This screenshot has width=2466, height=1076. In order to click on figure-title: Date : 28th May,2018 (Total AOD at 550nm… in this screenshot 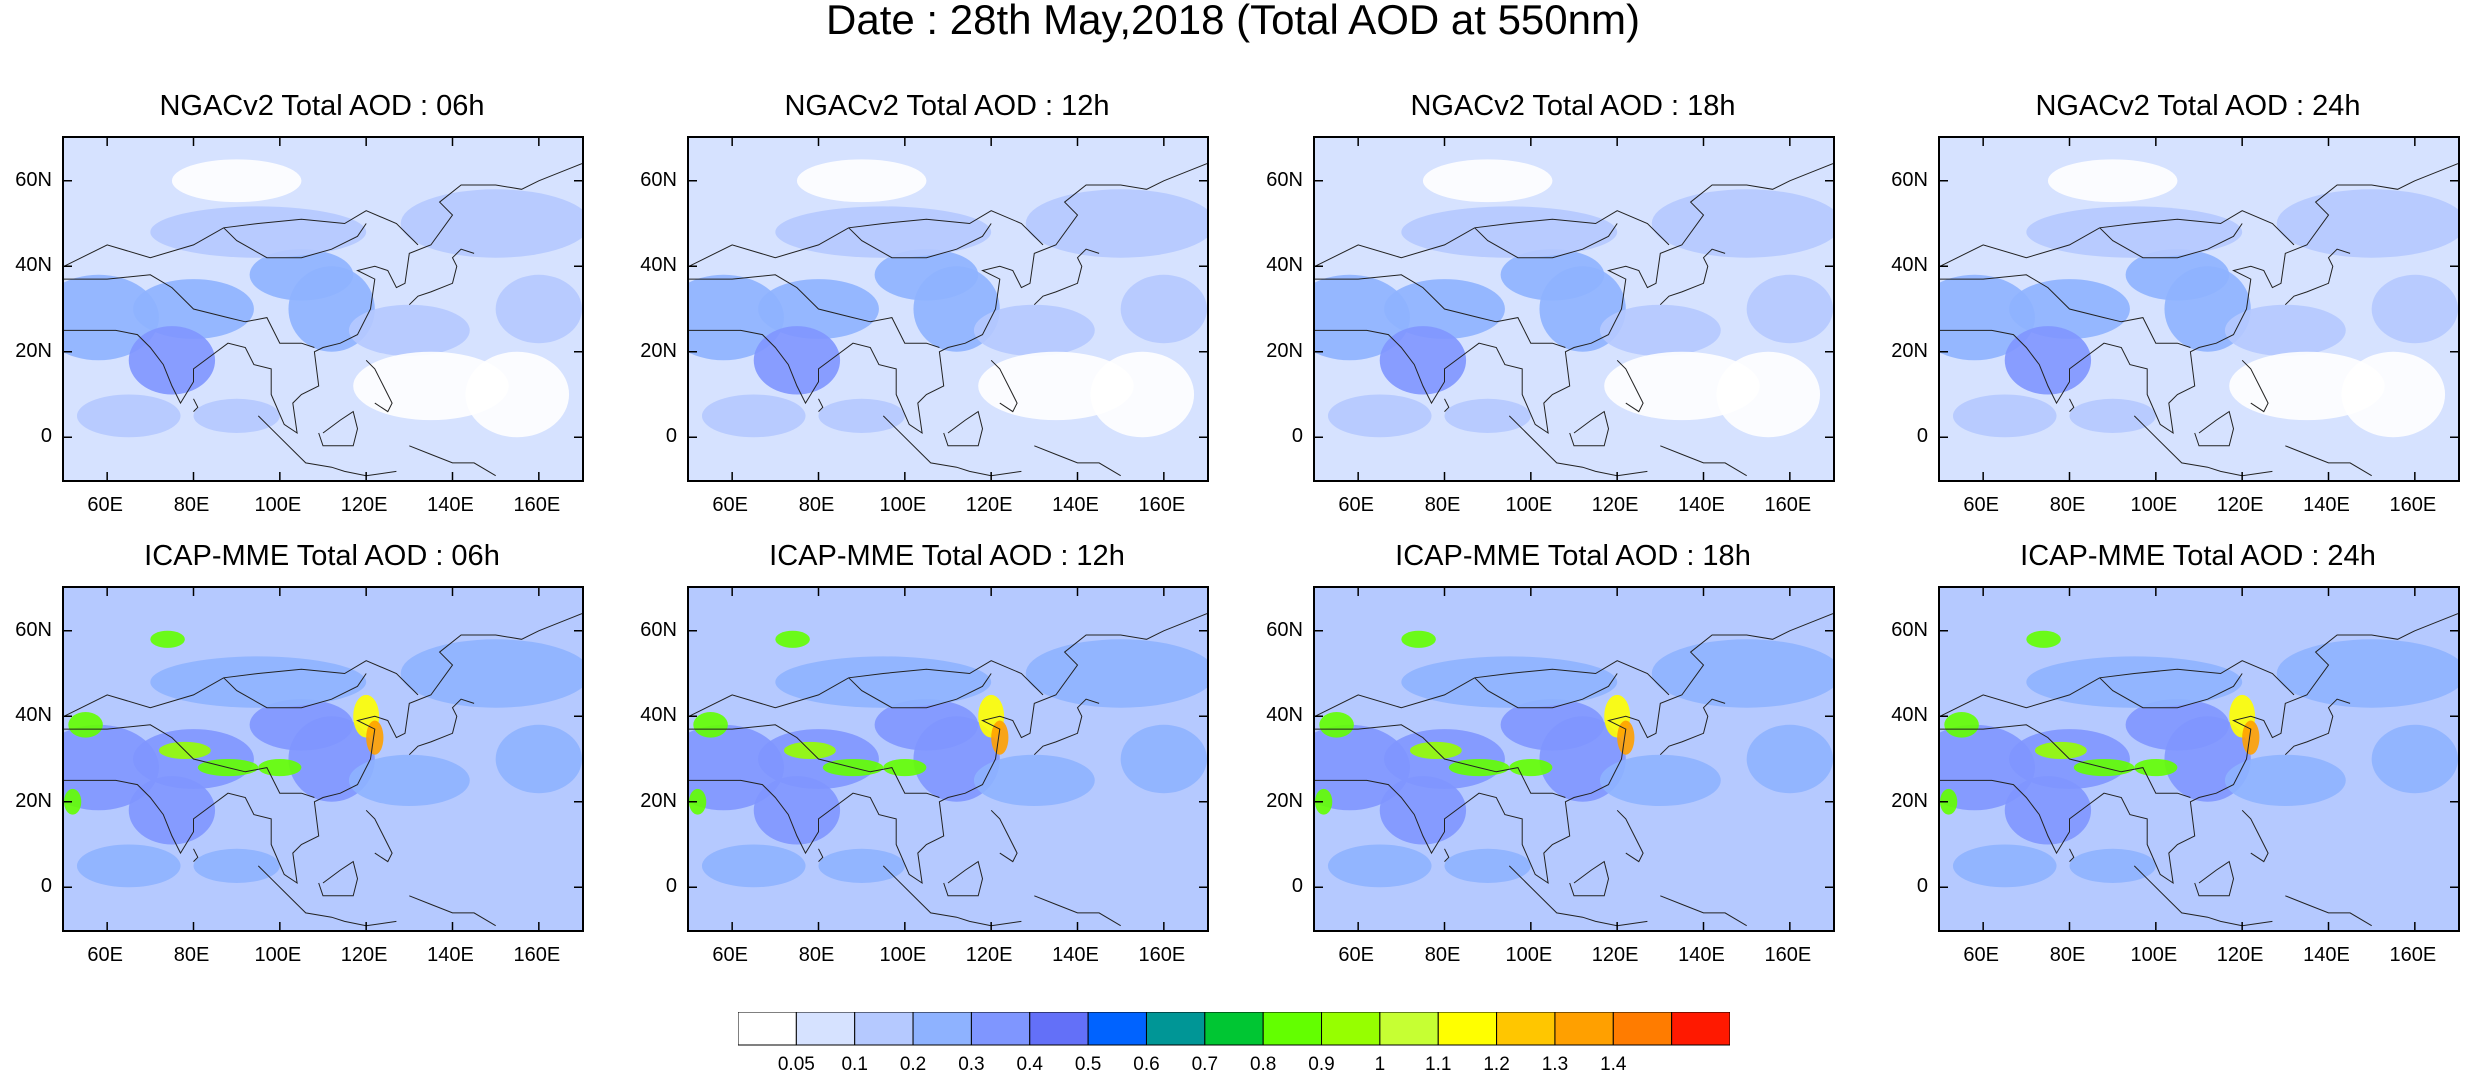, I will do `click(1233, 21)`.